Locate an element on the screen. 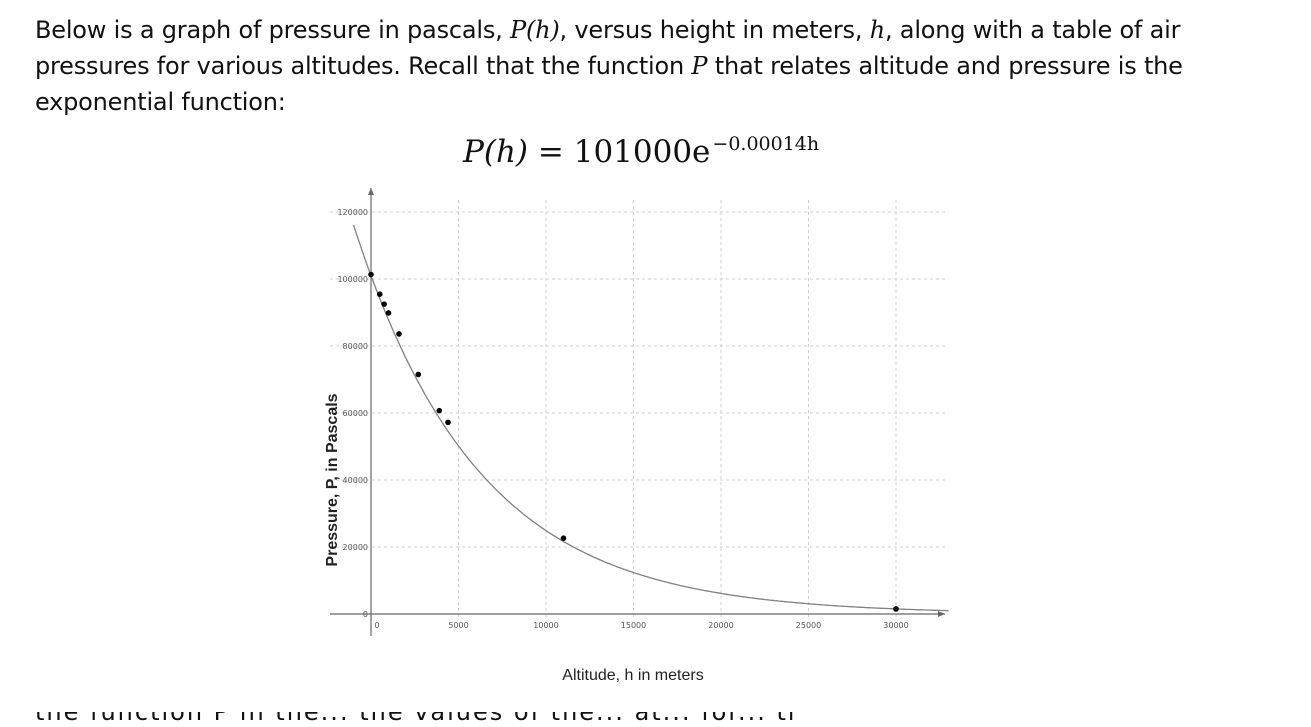  y-tick-label: 100000 is located at coordinates (352, 279).